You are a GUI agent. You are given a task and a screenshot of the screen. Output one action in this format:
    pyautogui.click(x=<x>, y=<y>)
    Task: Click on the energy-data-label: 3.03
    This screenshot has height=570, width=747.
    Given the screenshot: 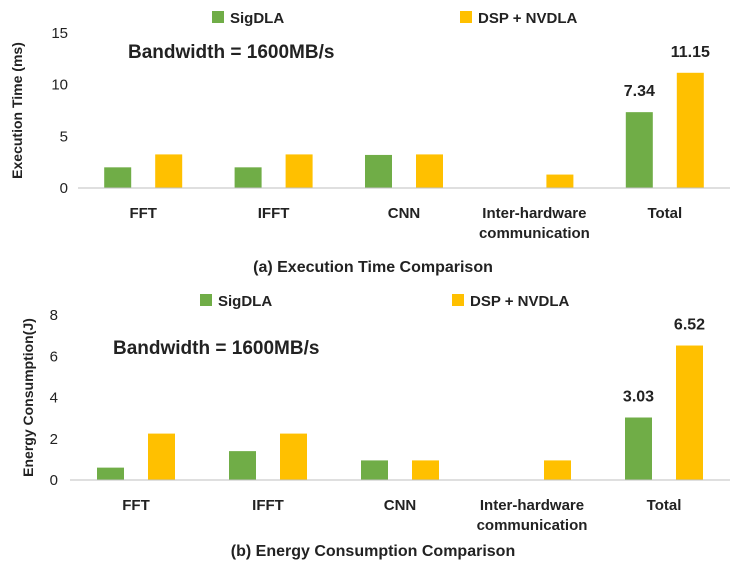 What is the action you would take?
    pyautogui.click(x=638, y=397)
    